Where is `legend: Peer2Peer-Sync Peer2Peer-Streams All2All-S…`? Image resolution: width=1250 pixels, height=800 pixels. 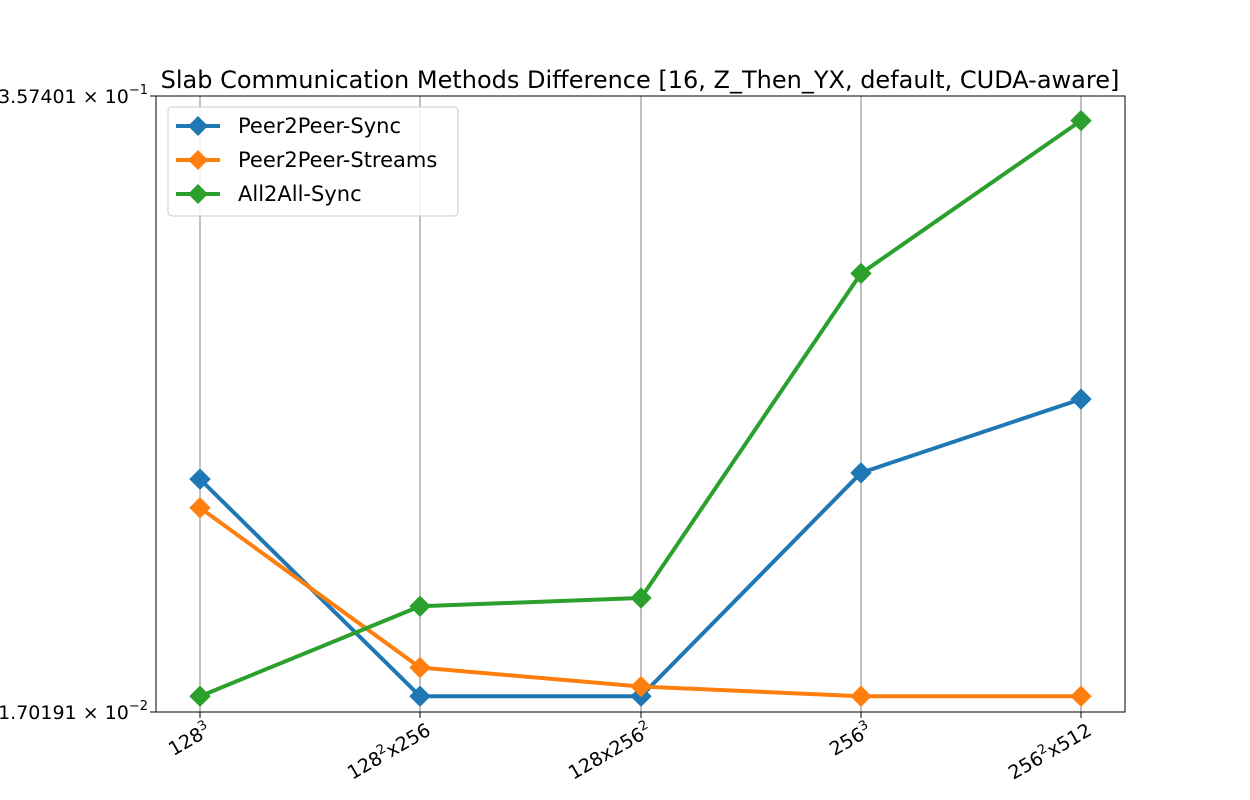 legend: Peer2Peer-Sync Peer2Peer-Streams All2All-S… is located at coordinates (313, 161).